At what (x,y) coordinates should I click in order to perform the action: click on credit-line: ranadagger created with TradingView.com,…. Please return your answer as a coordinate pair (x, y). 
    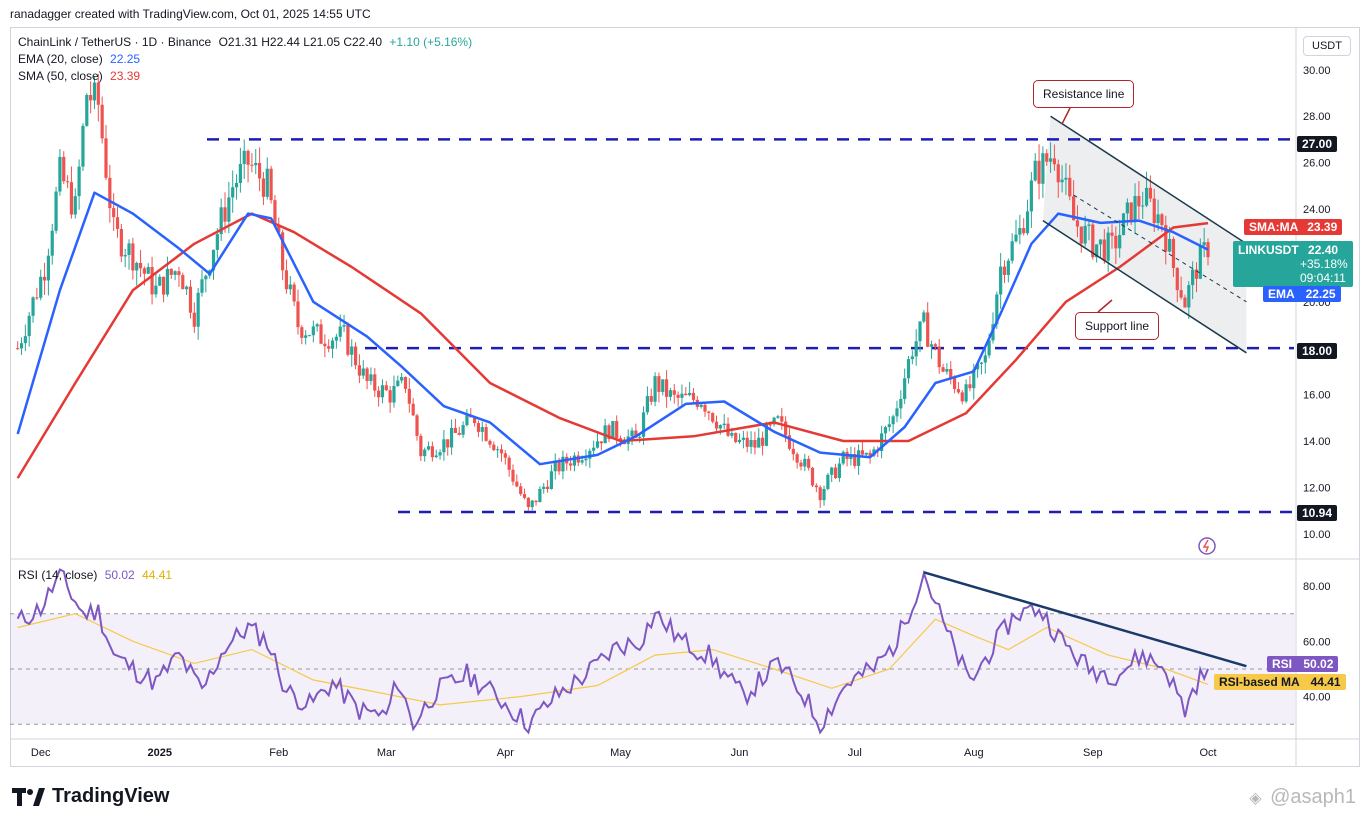
    Looking at the image, I should click on (190, 14).